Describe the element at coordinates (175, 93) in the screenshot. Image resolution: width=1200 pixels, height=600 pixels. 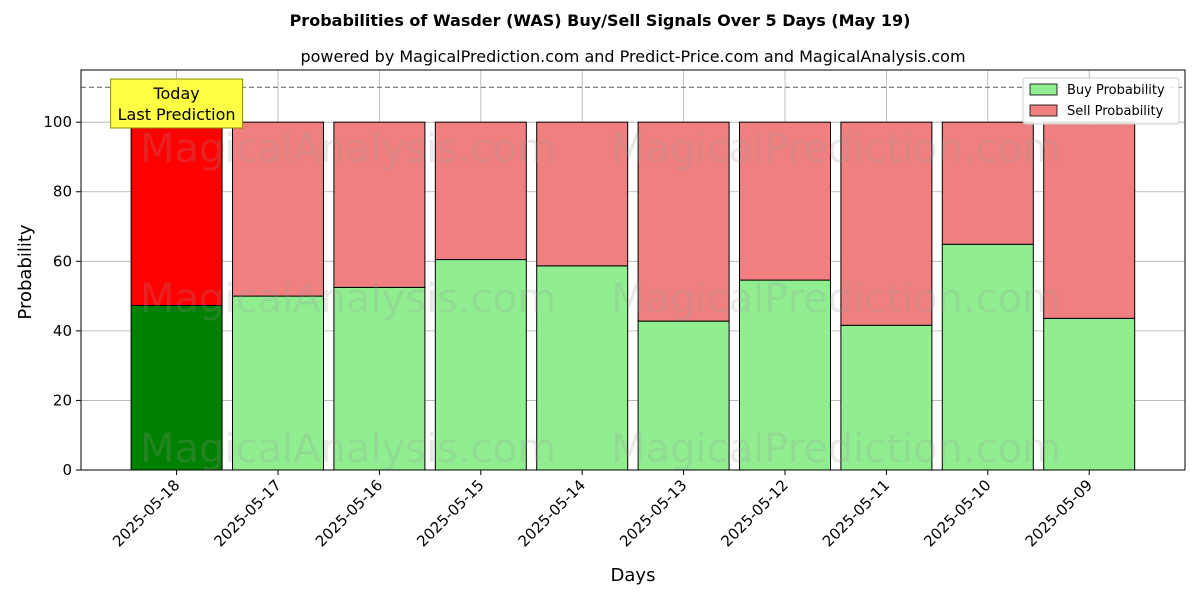
I see `annotation-line: Today` at that location.